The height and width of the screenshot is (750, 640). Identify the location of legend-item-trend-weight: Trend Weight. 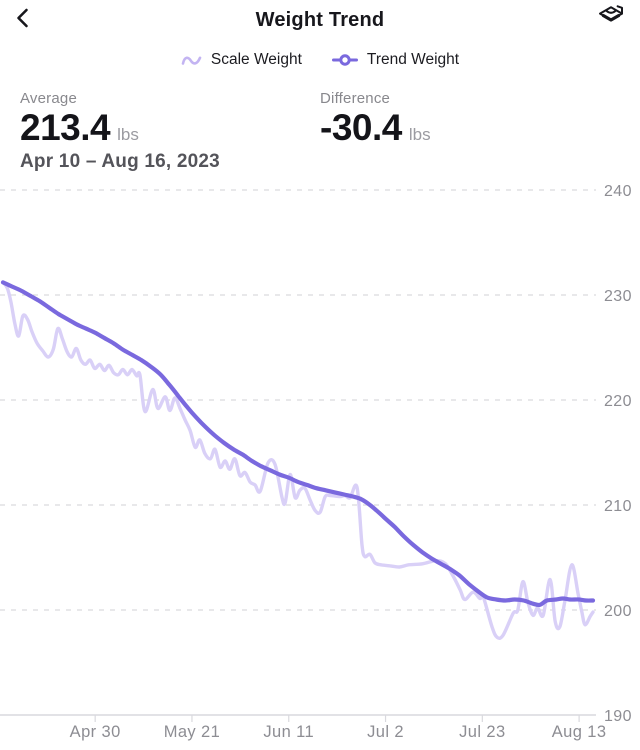
(395, 60).